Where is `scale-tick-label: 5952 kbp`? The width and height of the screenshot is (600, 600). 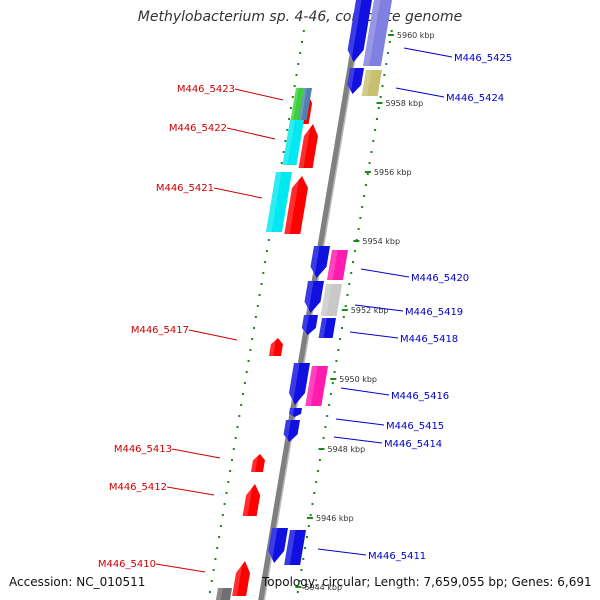
scale-tick-label: 5952 kbp is located at coordinates (370, 310).